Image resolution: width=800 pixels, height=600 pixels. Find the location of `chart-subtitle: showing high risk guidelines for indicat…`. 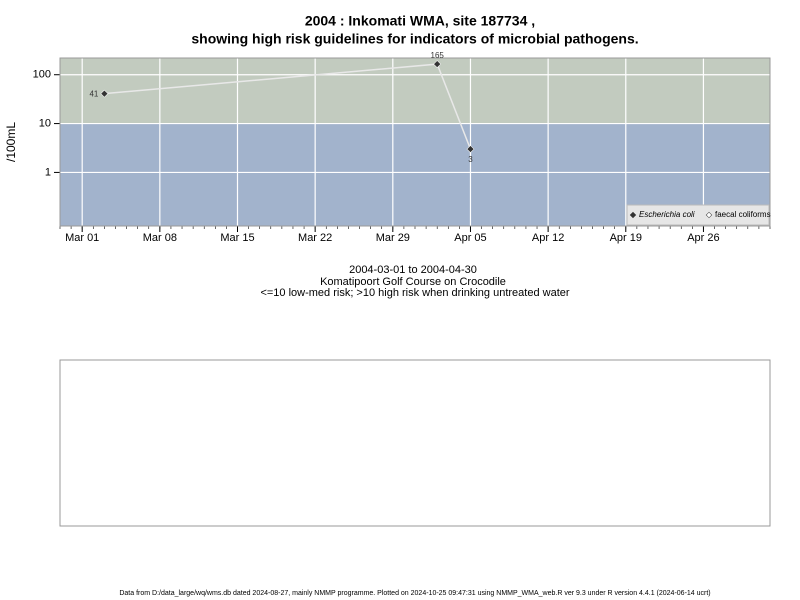

chart-subtitle: showing high risk guidelines for indicat… is located at coordinates (414, 39).